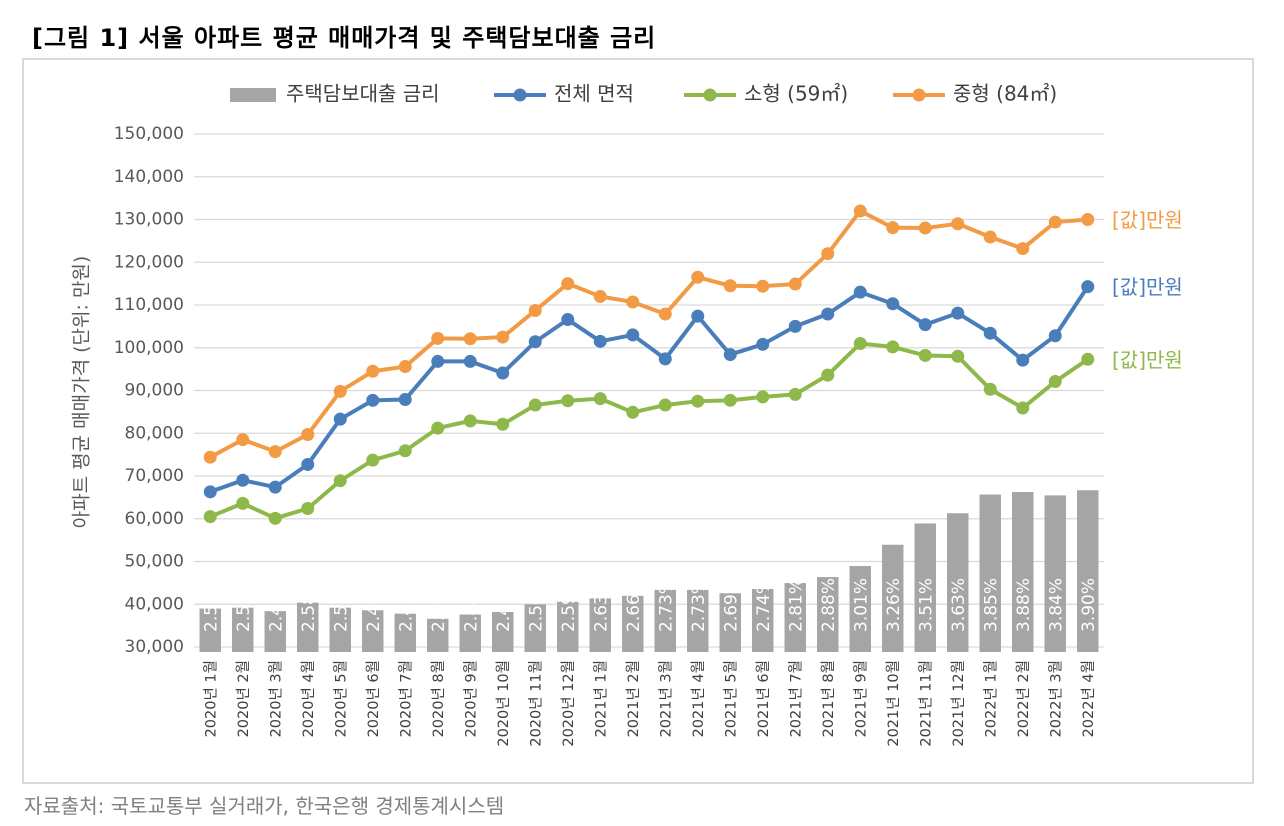 This screenshot has width=1284, height=826. What do you see at coordinates (405, 698) in the screenshot?
I see `x-tick-label: 2020년 7월` at bounding box center [405, 698].